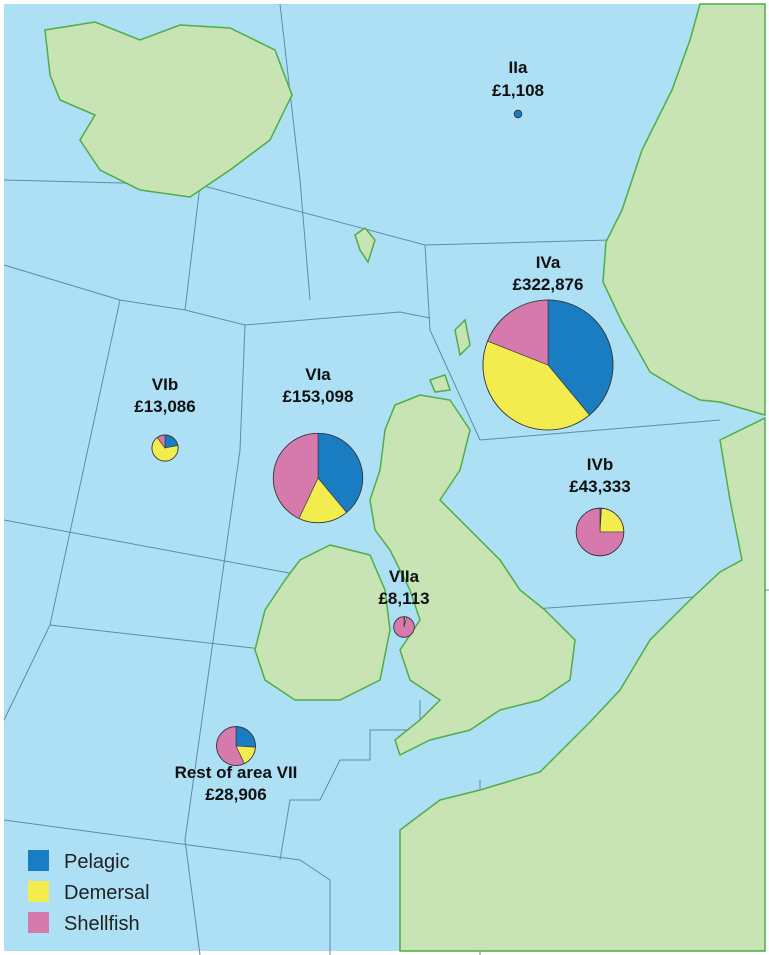 The image size is (769, 955). I want to click on legend-label: Demersal, so click(107, 893).